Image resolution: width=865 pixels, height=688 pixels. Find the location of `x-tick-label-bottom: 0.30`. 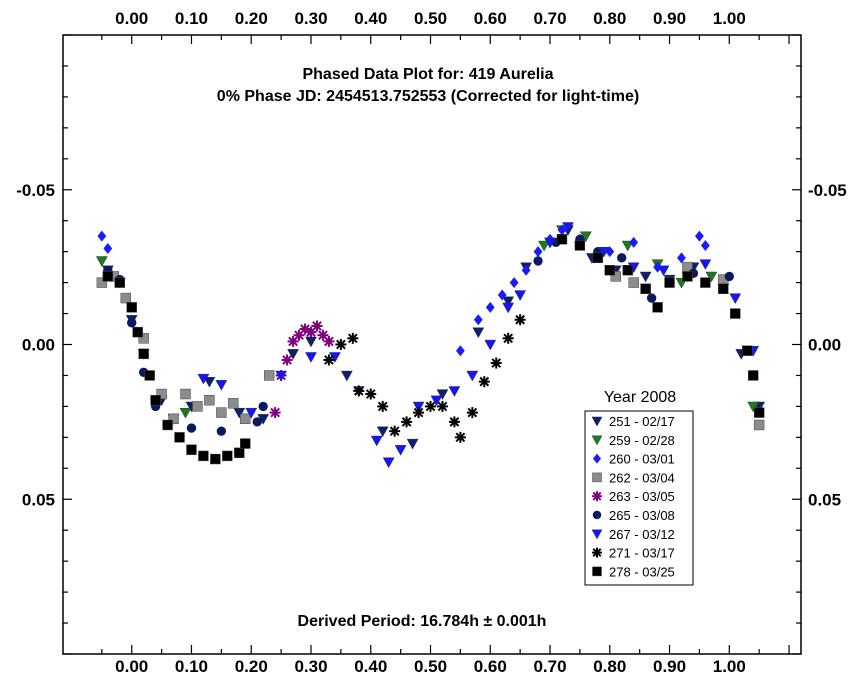

x-tick-label-bottom: 0.30 is located at coordinates (310, 666).